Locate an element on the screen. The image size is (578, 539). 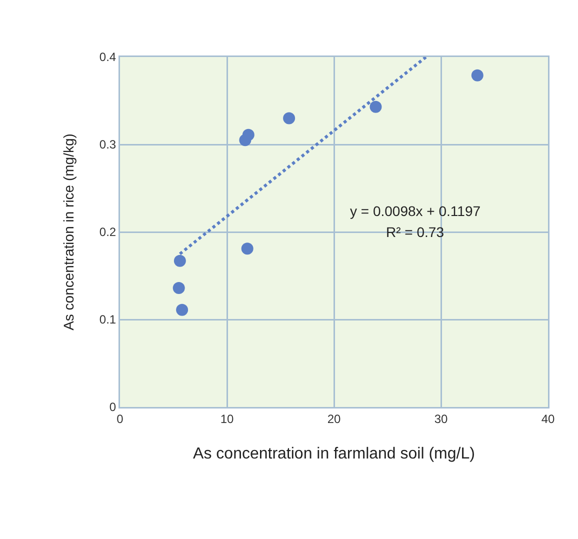
annotation: R² = 0.73 is located at coordinates (415, 232).